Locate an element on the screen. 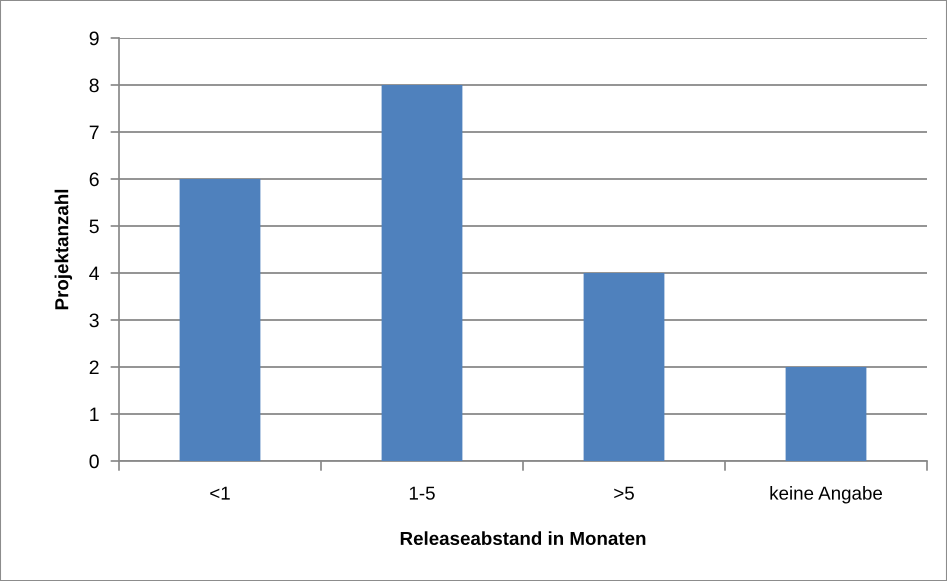 Image resolution: width=947 pixels, height=581 pixels. y-tick-label: 3 is located at coordinates (94, 320).